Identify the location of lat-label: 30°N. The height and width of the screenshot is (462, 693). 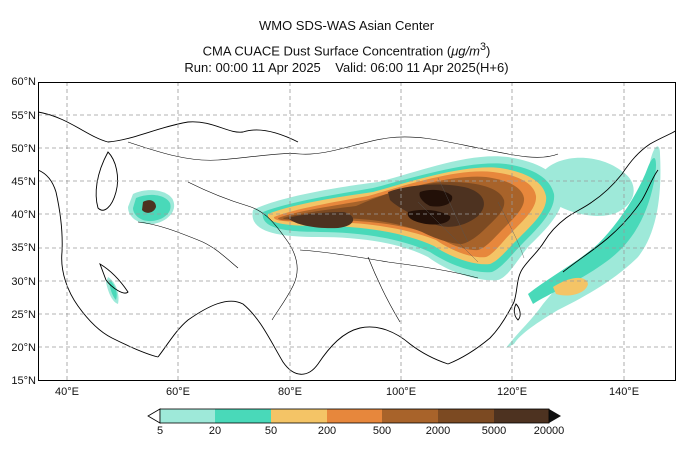
(23, 282).